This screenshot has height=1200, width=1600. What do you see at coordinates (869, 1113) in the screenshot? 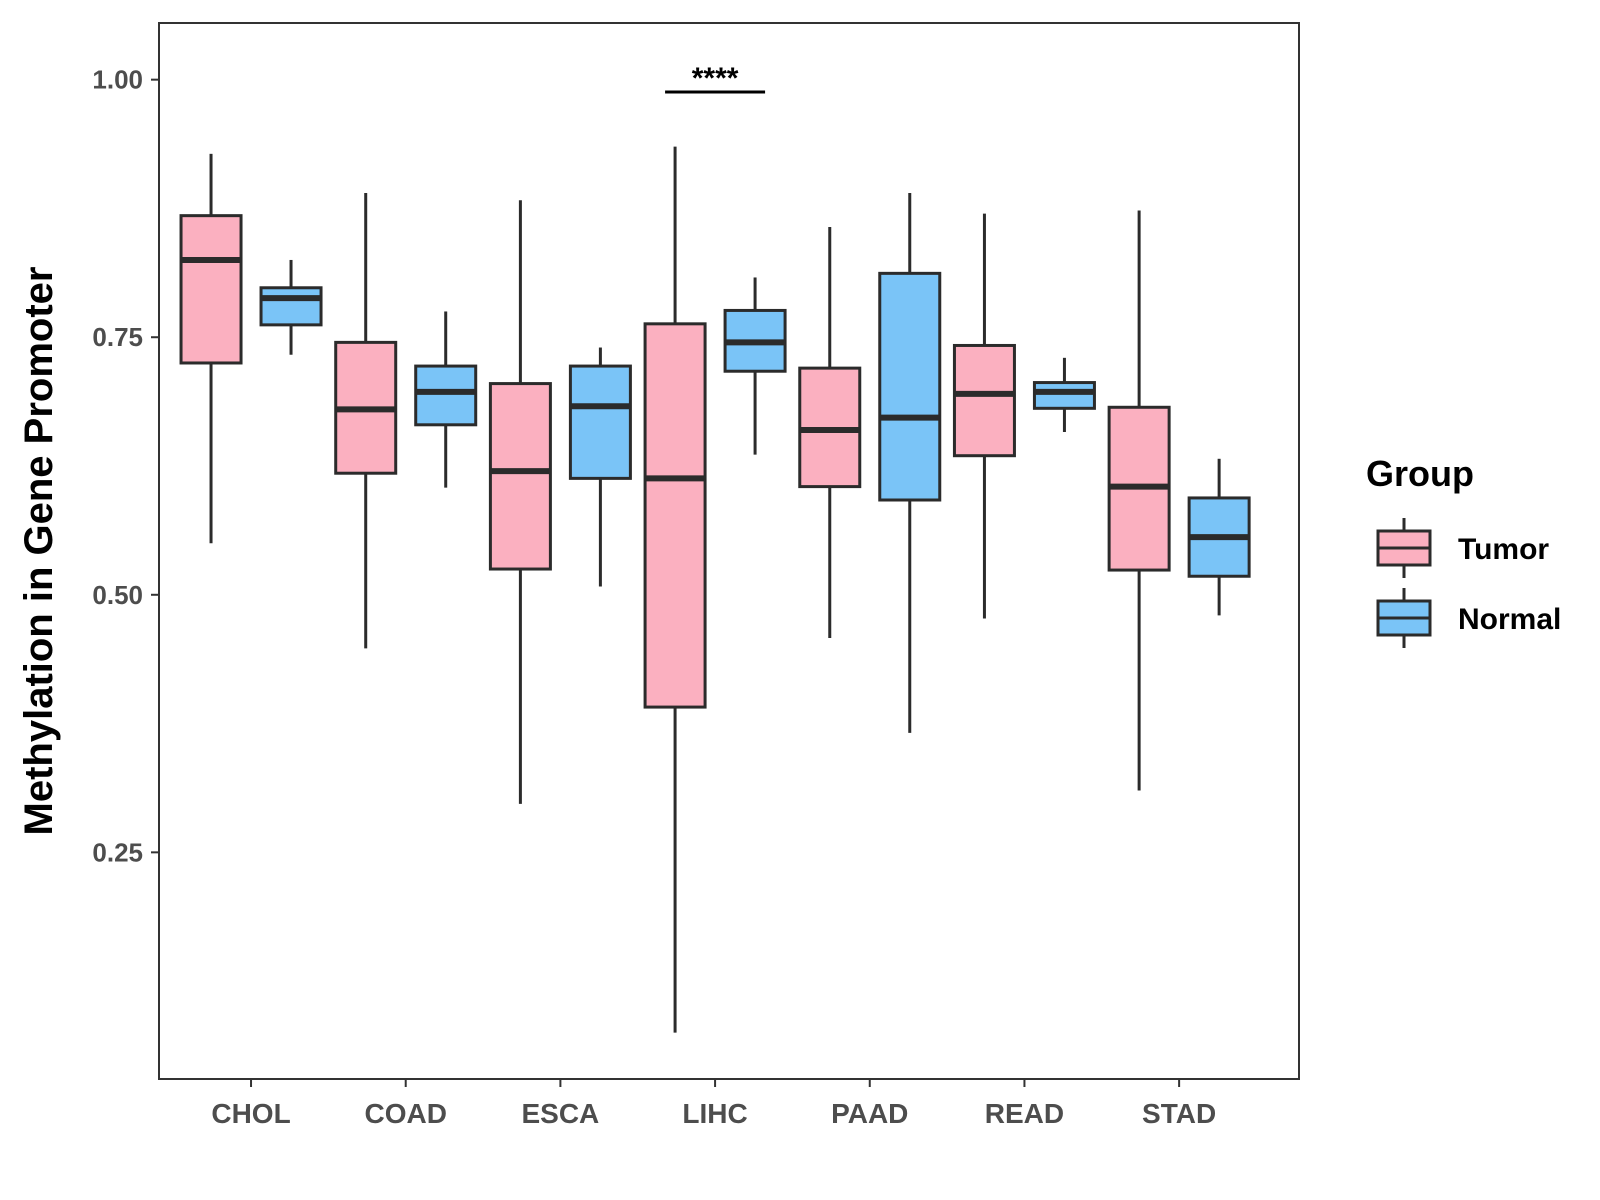
I see `x-tick-label: PAAD` at bounding box center [869, 1113].